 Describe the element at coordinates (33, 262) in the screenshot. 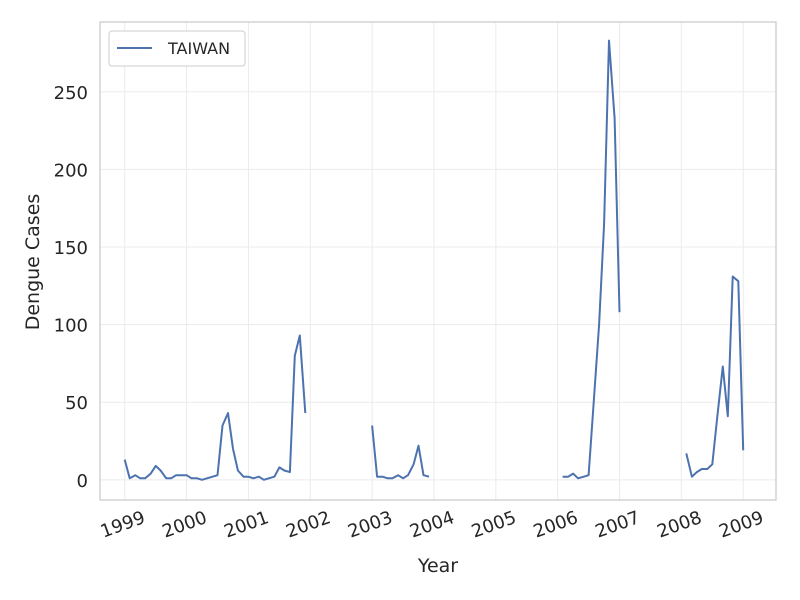

I see `y-axis-label: Dengue Cases` at that location.